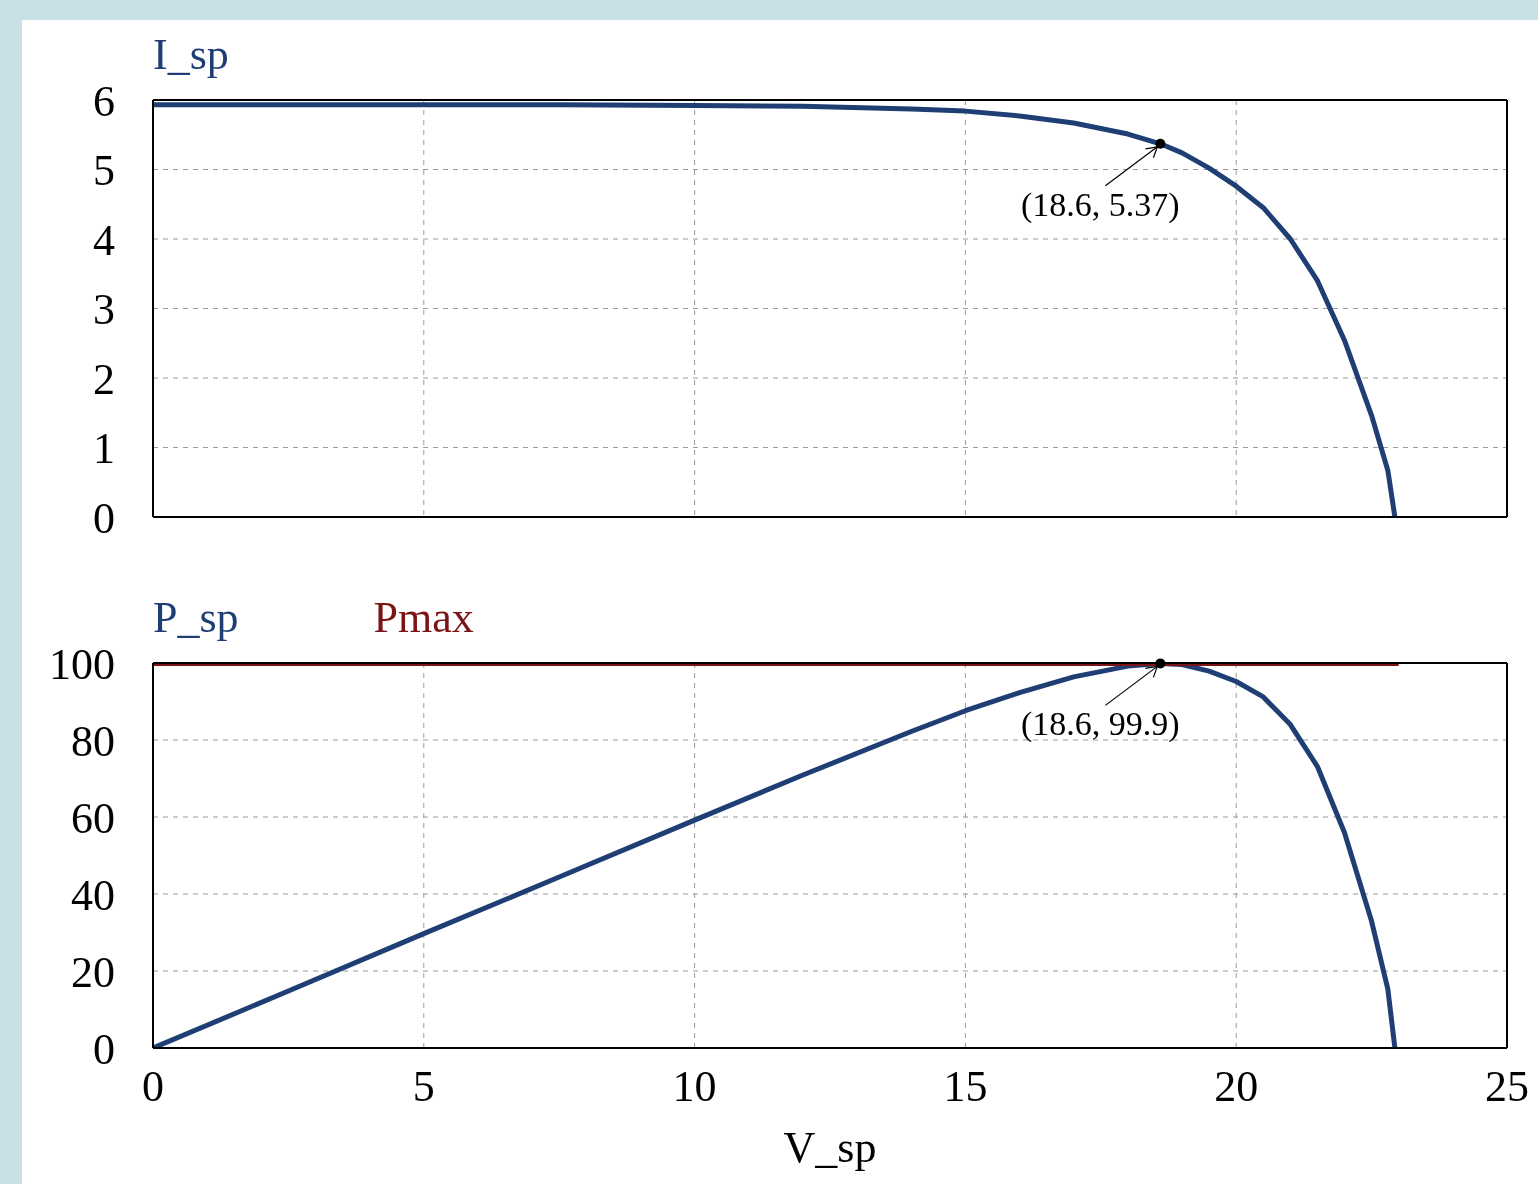  Describe the element at coordinates (104, 101) in the screenshot. I see `y-tick-label: 6` at that location.